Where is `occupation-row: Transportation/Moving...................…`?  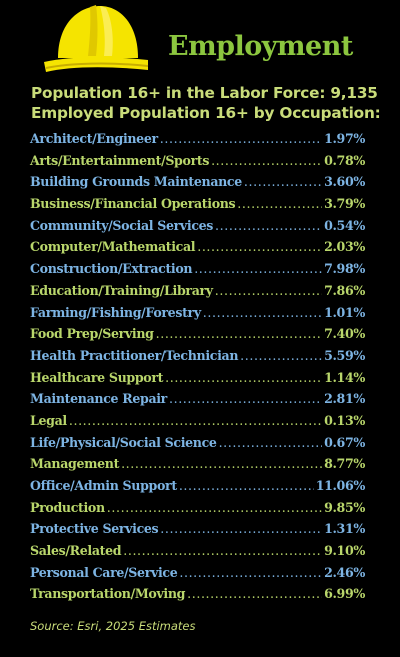 occupation-row: Transportation/Moving...................… is located at coordinates (197, 597).